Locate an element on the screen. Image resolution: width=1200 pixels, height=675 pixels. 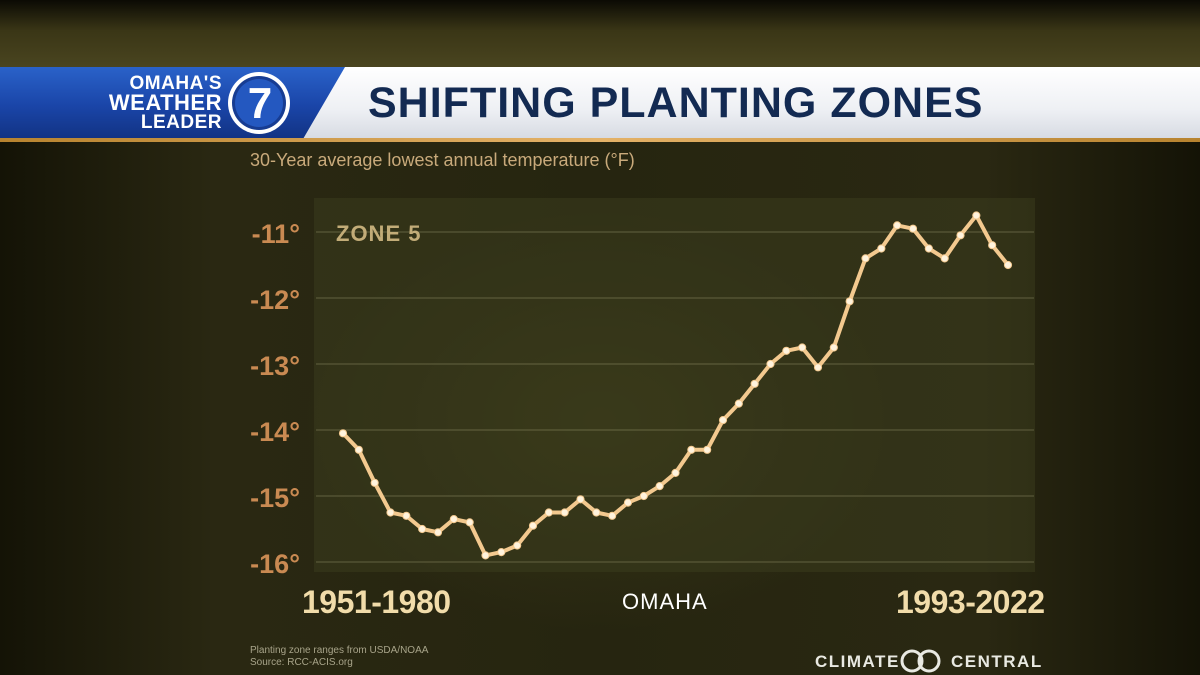
logo-line-2: WEATHER is located at coordinates (165, 102).